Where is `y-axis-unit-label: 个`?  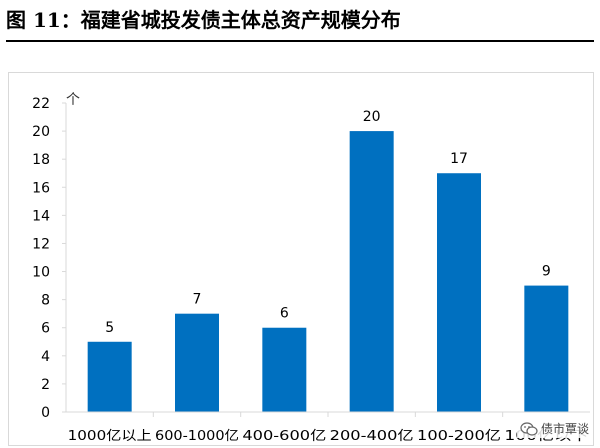
y-axis-unit-label: 个 is located at coordinates (73, 100).